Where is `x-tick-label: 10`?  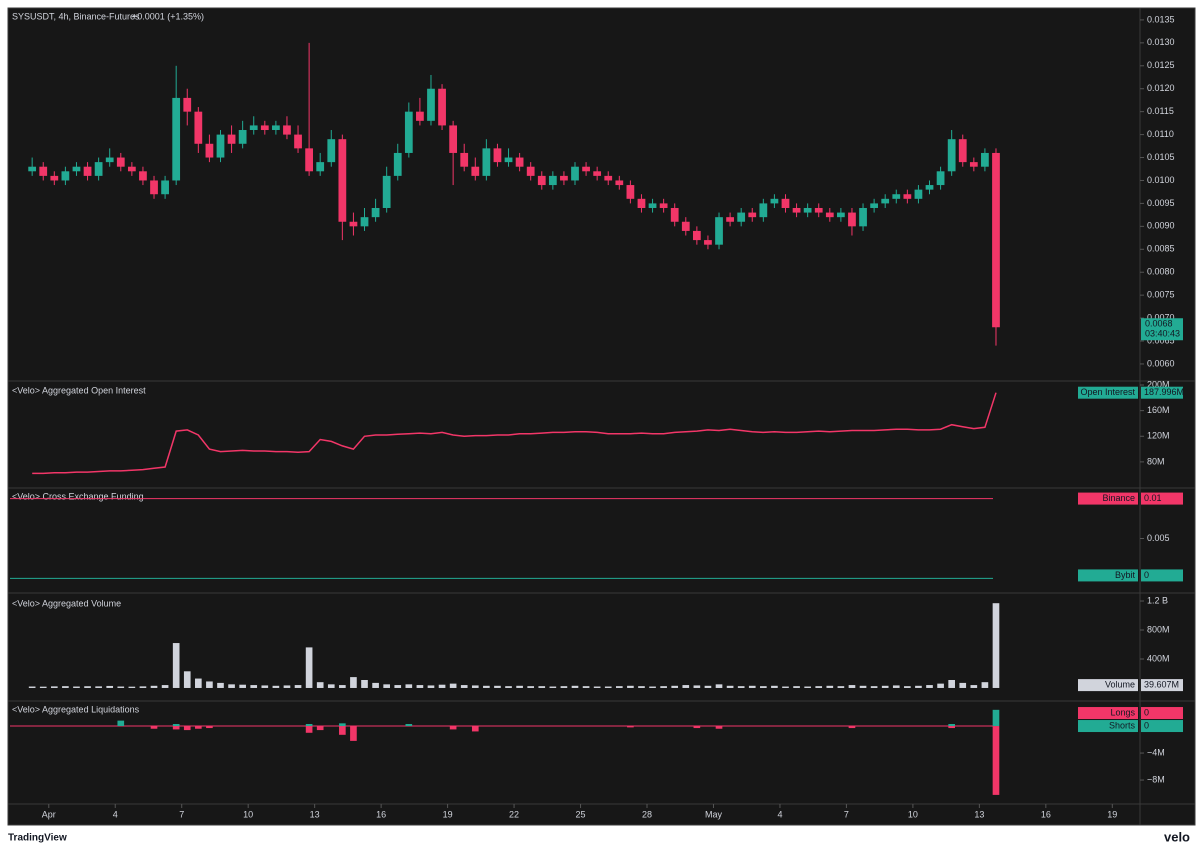 x-tick-label: 10 is located at coordinates (248, 814).